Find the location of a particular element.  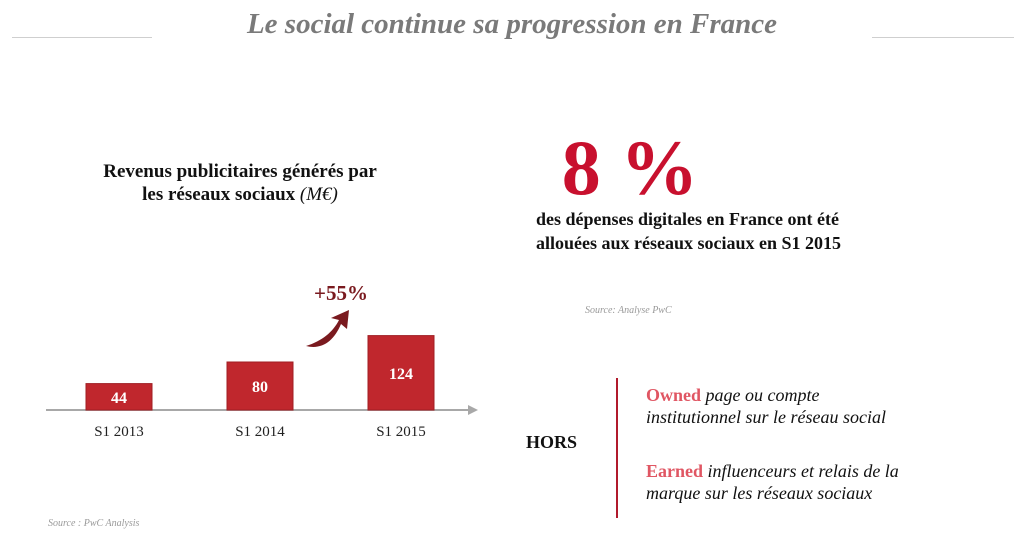

bar-s1-2013 is located at coordinates (119, 397).